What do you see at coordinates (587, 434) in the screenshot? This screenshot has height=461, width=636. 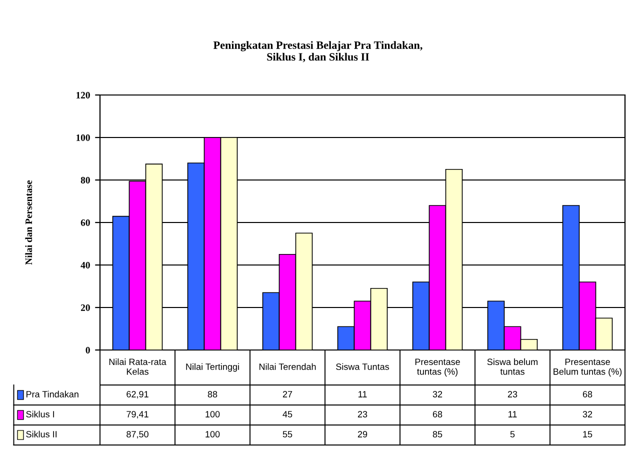 I see `data-label: 15` at bounding box center [587, 434].